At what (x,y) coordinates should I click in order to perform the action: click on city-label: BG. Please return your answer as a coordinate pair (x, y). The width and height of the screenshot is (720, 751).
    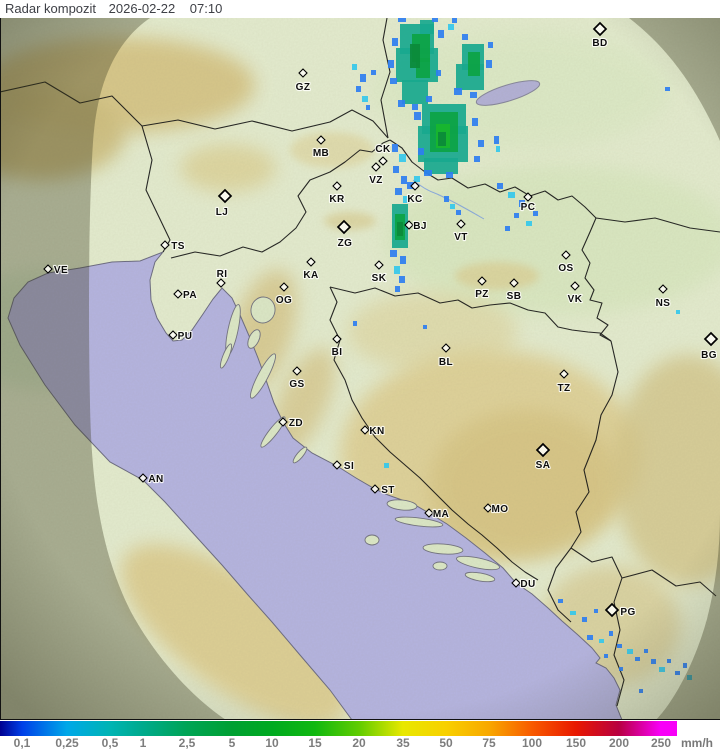
    Looking at the image, I should click on (709, 355).